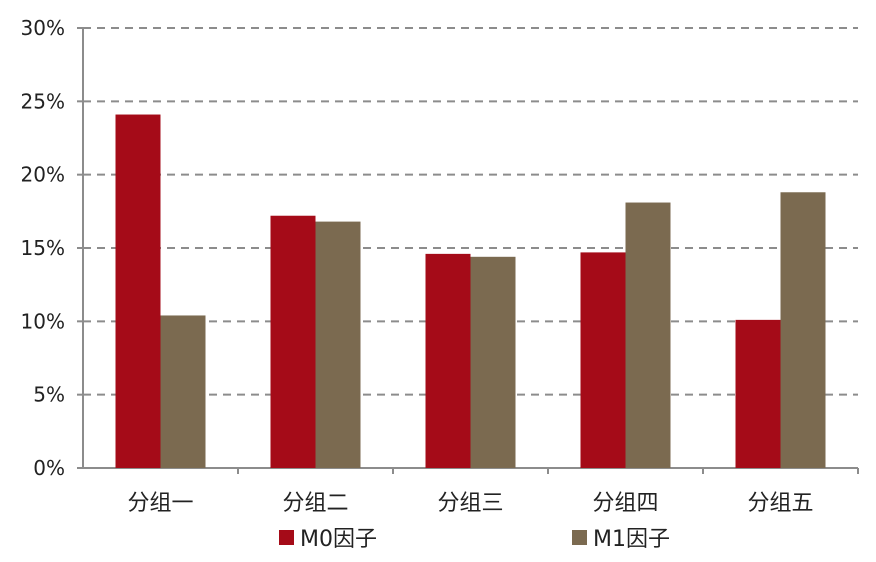 Image resolution: width=876 pixels, height=562 pixels. Describe the element at coordinates (474, 539) in the screenshot. I see `legend: M0因子 M1因子` at that location.